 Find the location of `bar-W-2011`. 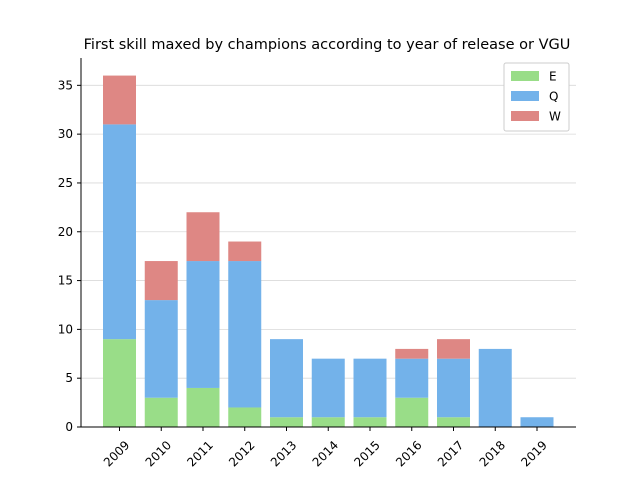

bar-W-2011 is located at coordinates (203, 237).